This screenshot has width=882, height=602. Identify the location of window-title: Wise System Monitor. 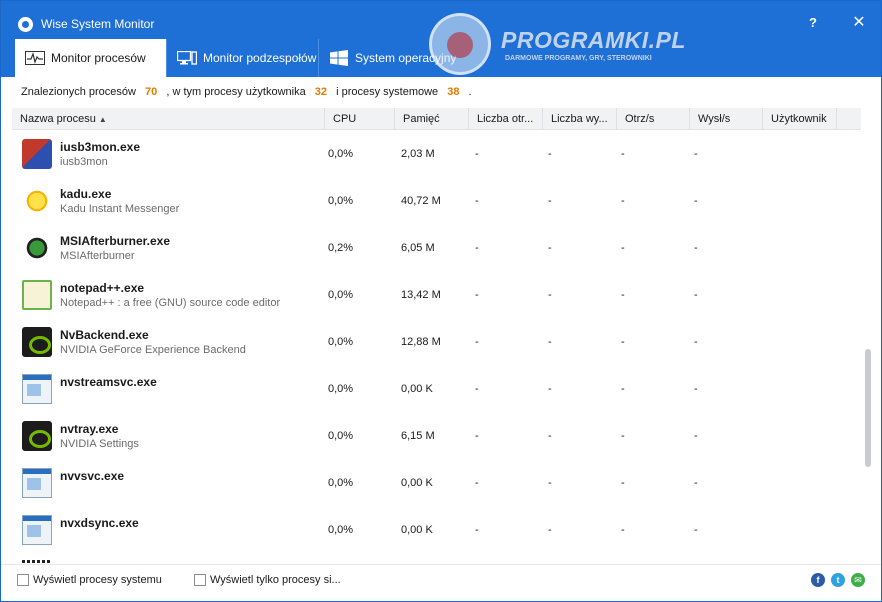
(98, 24).